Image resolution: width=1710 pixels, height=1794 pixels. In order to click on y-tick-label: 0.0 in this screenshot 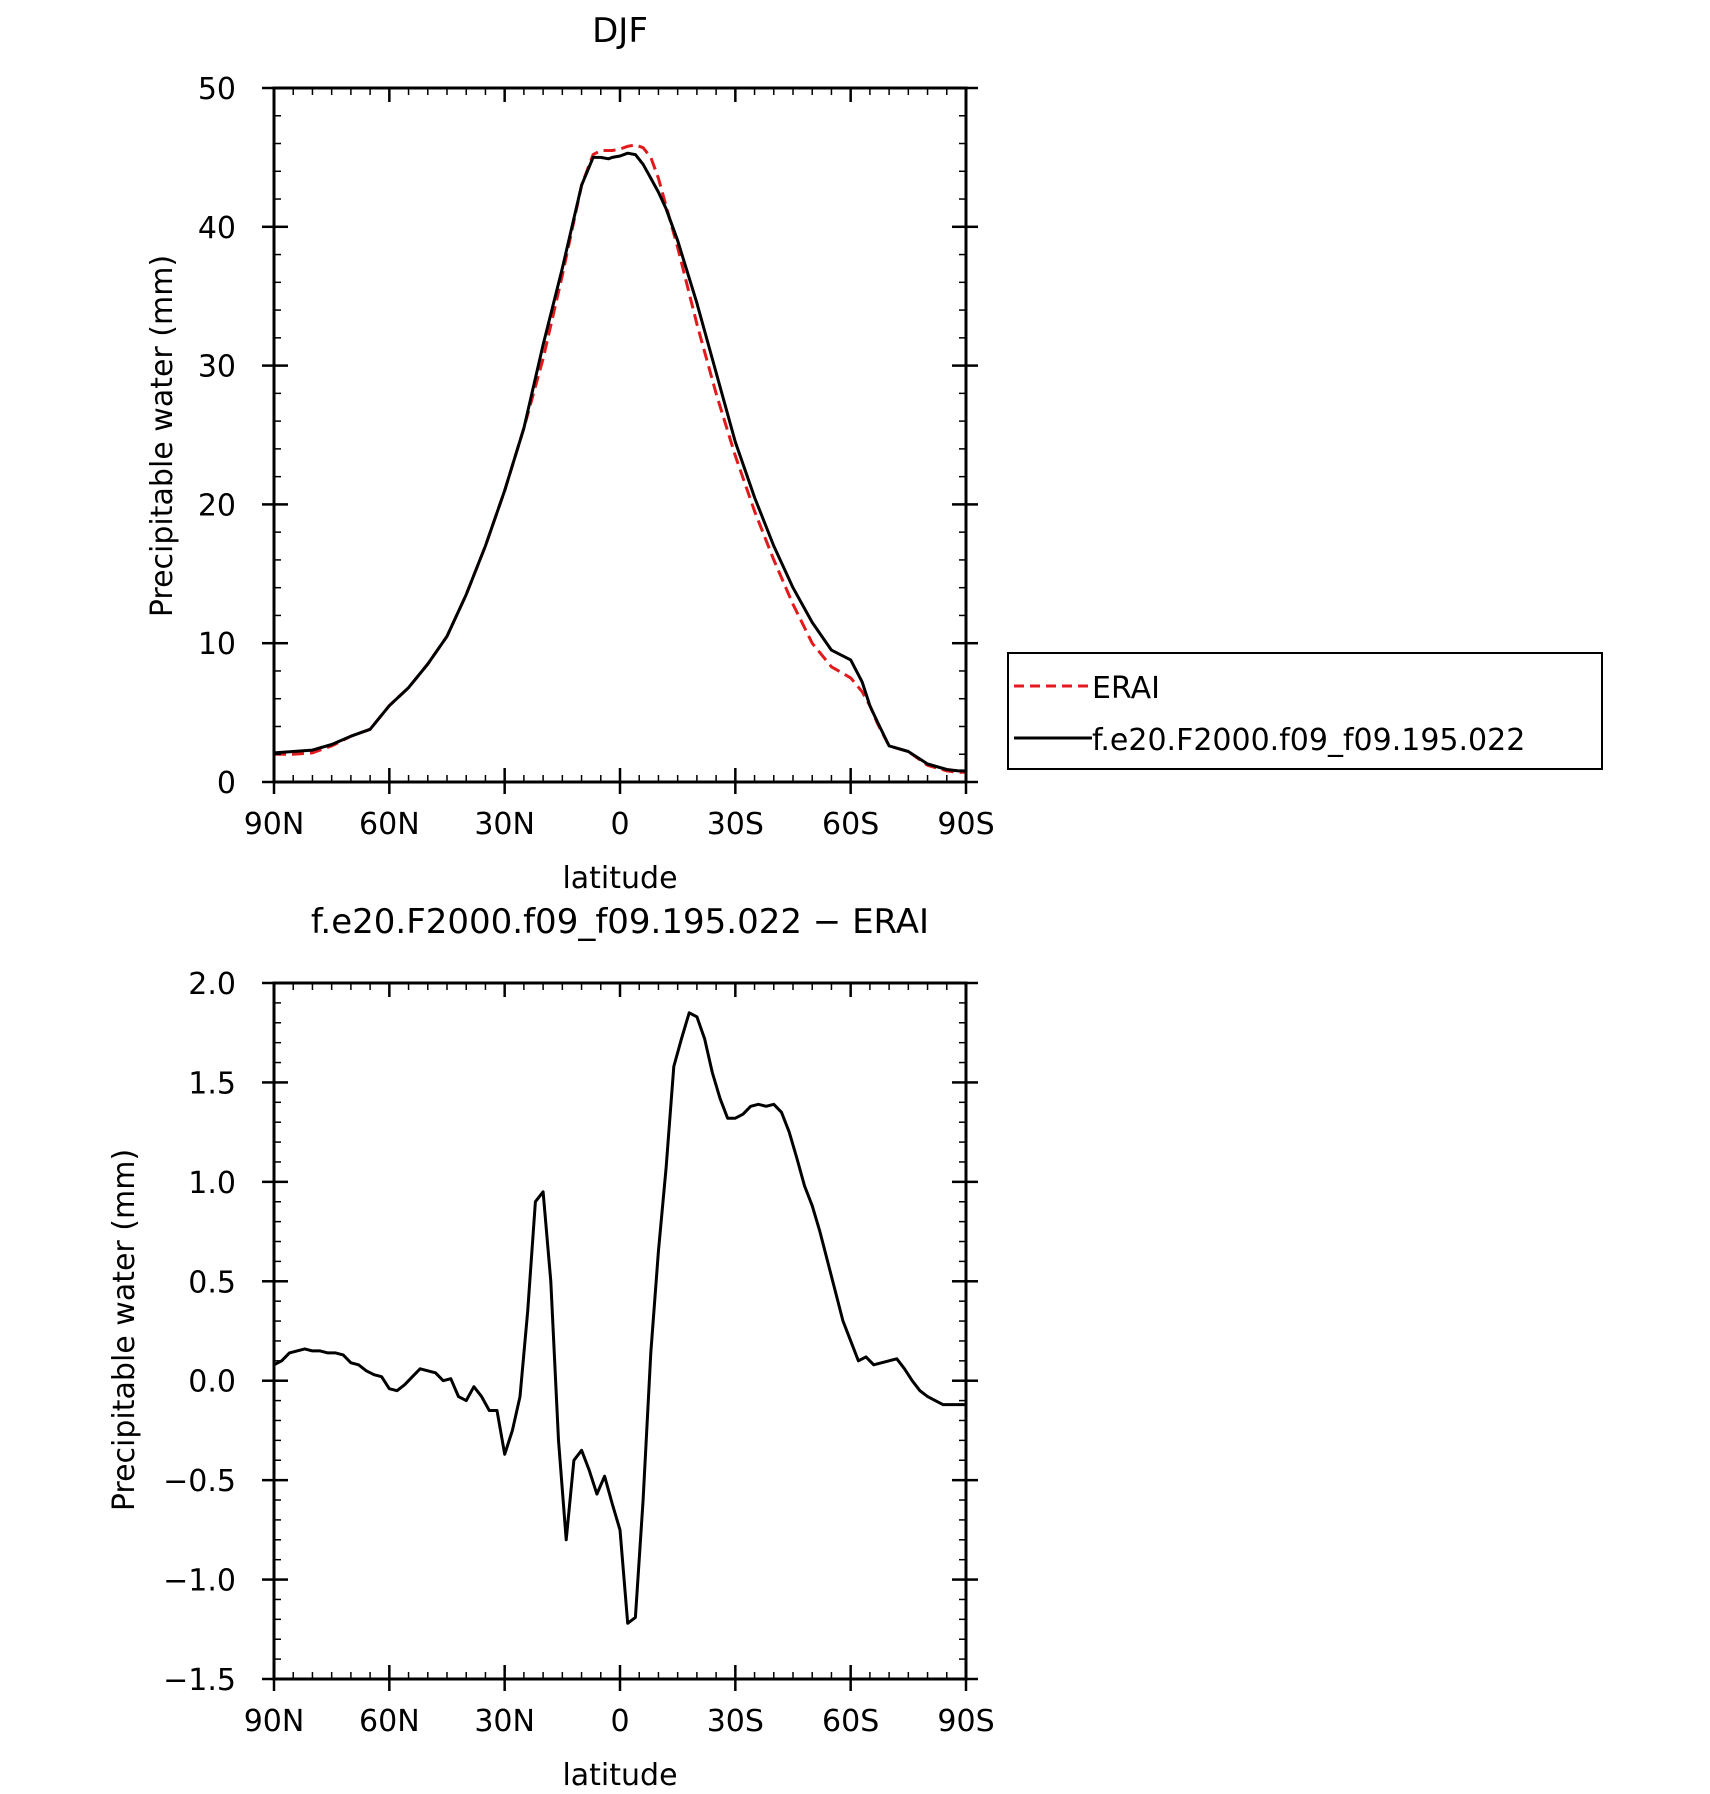, I will do `click(212, 1382)`.